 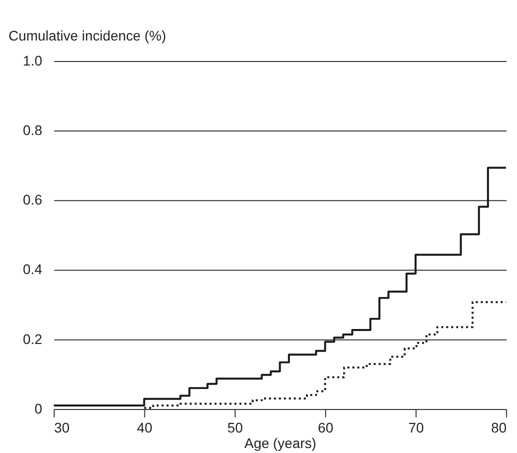 What do you see at coordinates (87, 36) in the screenshot?
I see `y-axis-title: Cumulative incidence (%)` at bounding box center [87, 36].